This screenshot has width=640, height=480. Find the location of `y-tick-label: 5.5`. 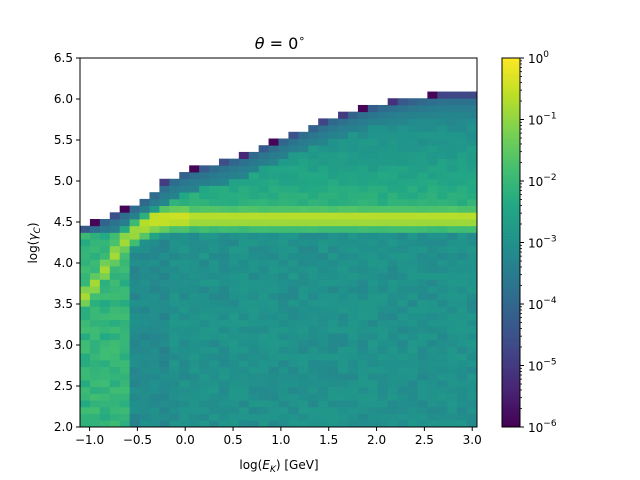

y-tick-label: 5.5 is located at coordinates (63, 140).